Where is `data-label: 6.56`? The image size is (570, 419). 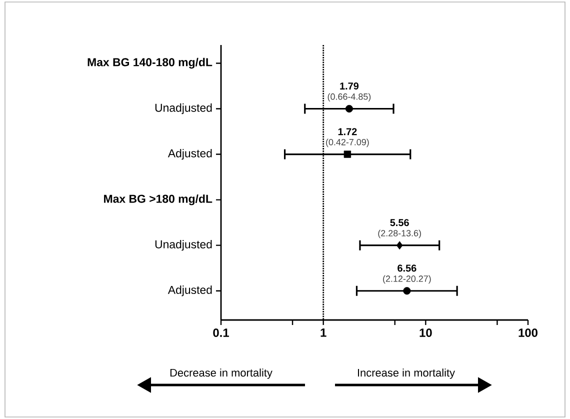 data-label: 6.56 is located at coordinates (407, 268).